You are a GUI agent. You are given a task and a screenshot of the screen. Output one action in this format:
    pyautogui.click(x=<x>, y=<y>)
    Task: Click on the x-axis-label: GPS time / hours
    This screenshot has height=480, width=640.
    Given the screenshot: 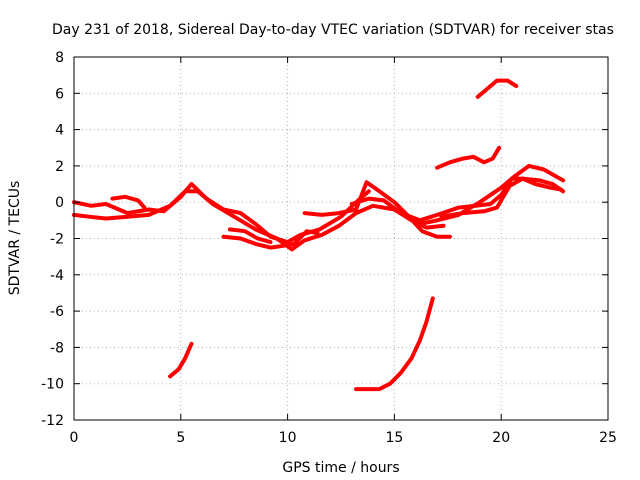 What is the action you would take?
    pyautogui.click(x=340, y=468)
    